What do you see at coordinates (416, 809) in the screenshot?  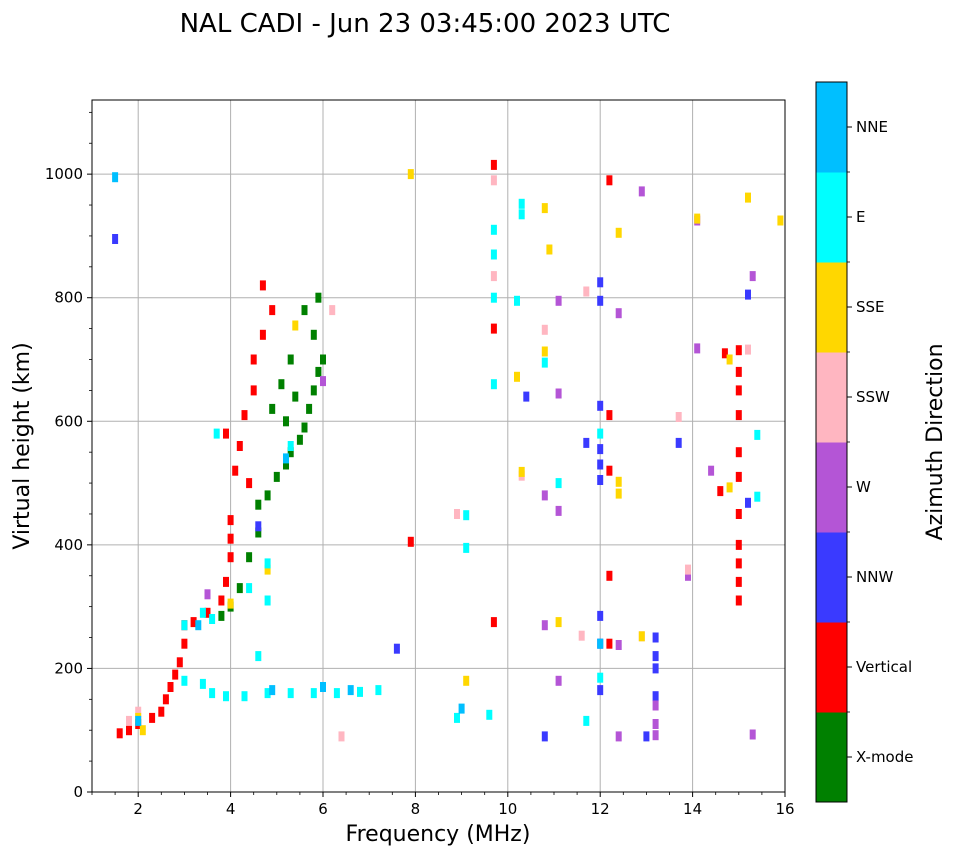 I see `x-tick-label: 8` at bounding box center [416, 809].